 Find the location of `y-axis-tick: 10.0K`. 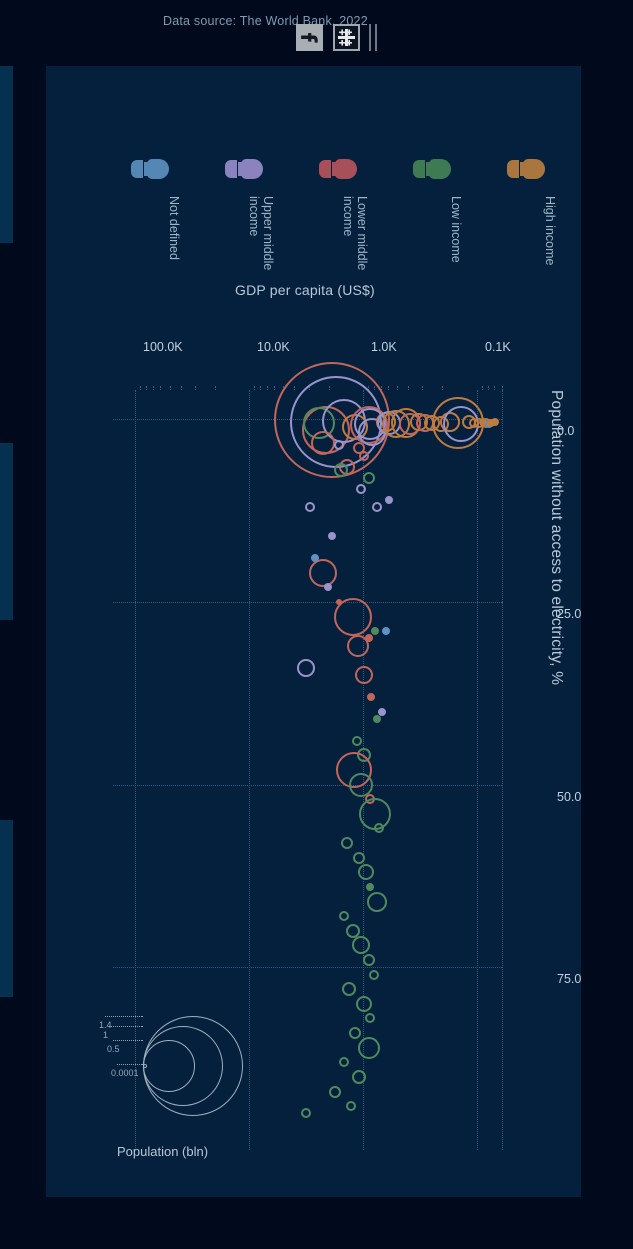

y-axis-tick: 10.0K is located at coordinates (273, 347).